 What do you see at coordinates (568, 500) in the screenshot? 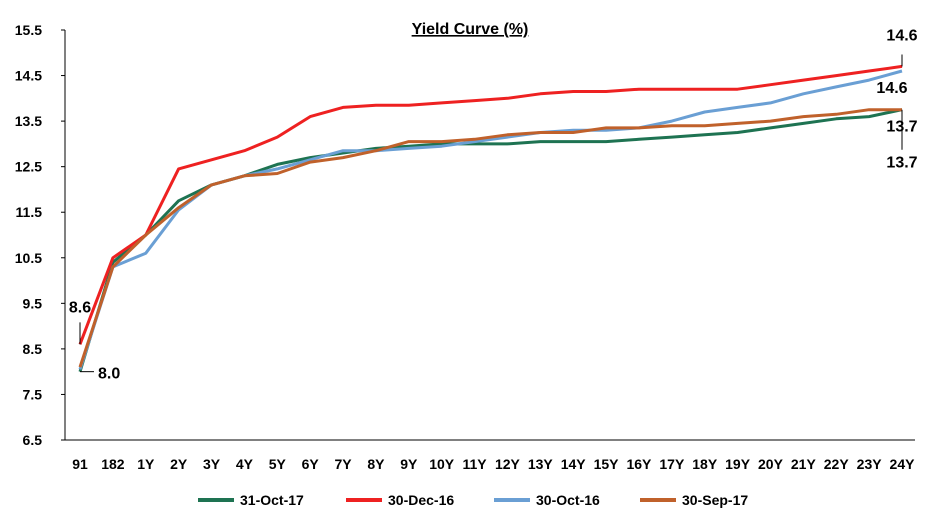
I see `legend-label: 30-Oct-16` at bounding box center [568, 500].